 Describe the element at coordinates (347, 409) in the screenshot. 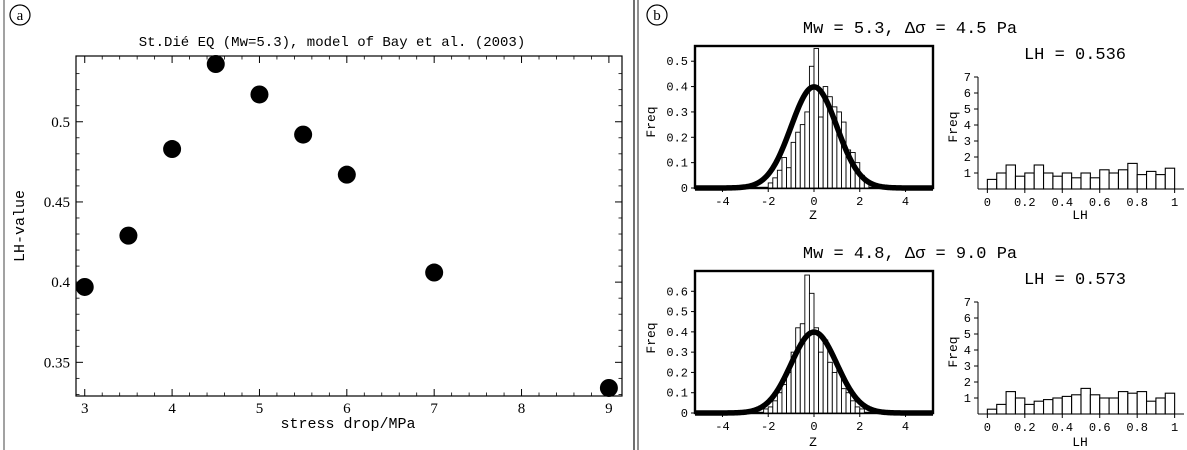

I see `x-tick-label: 6` at that location.